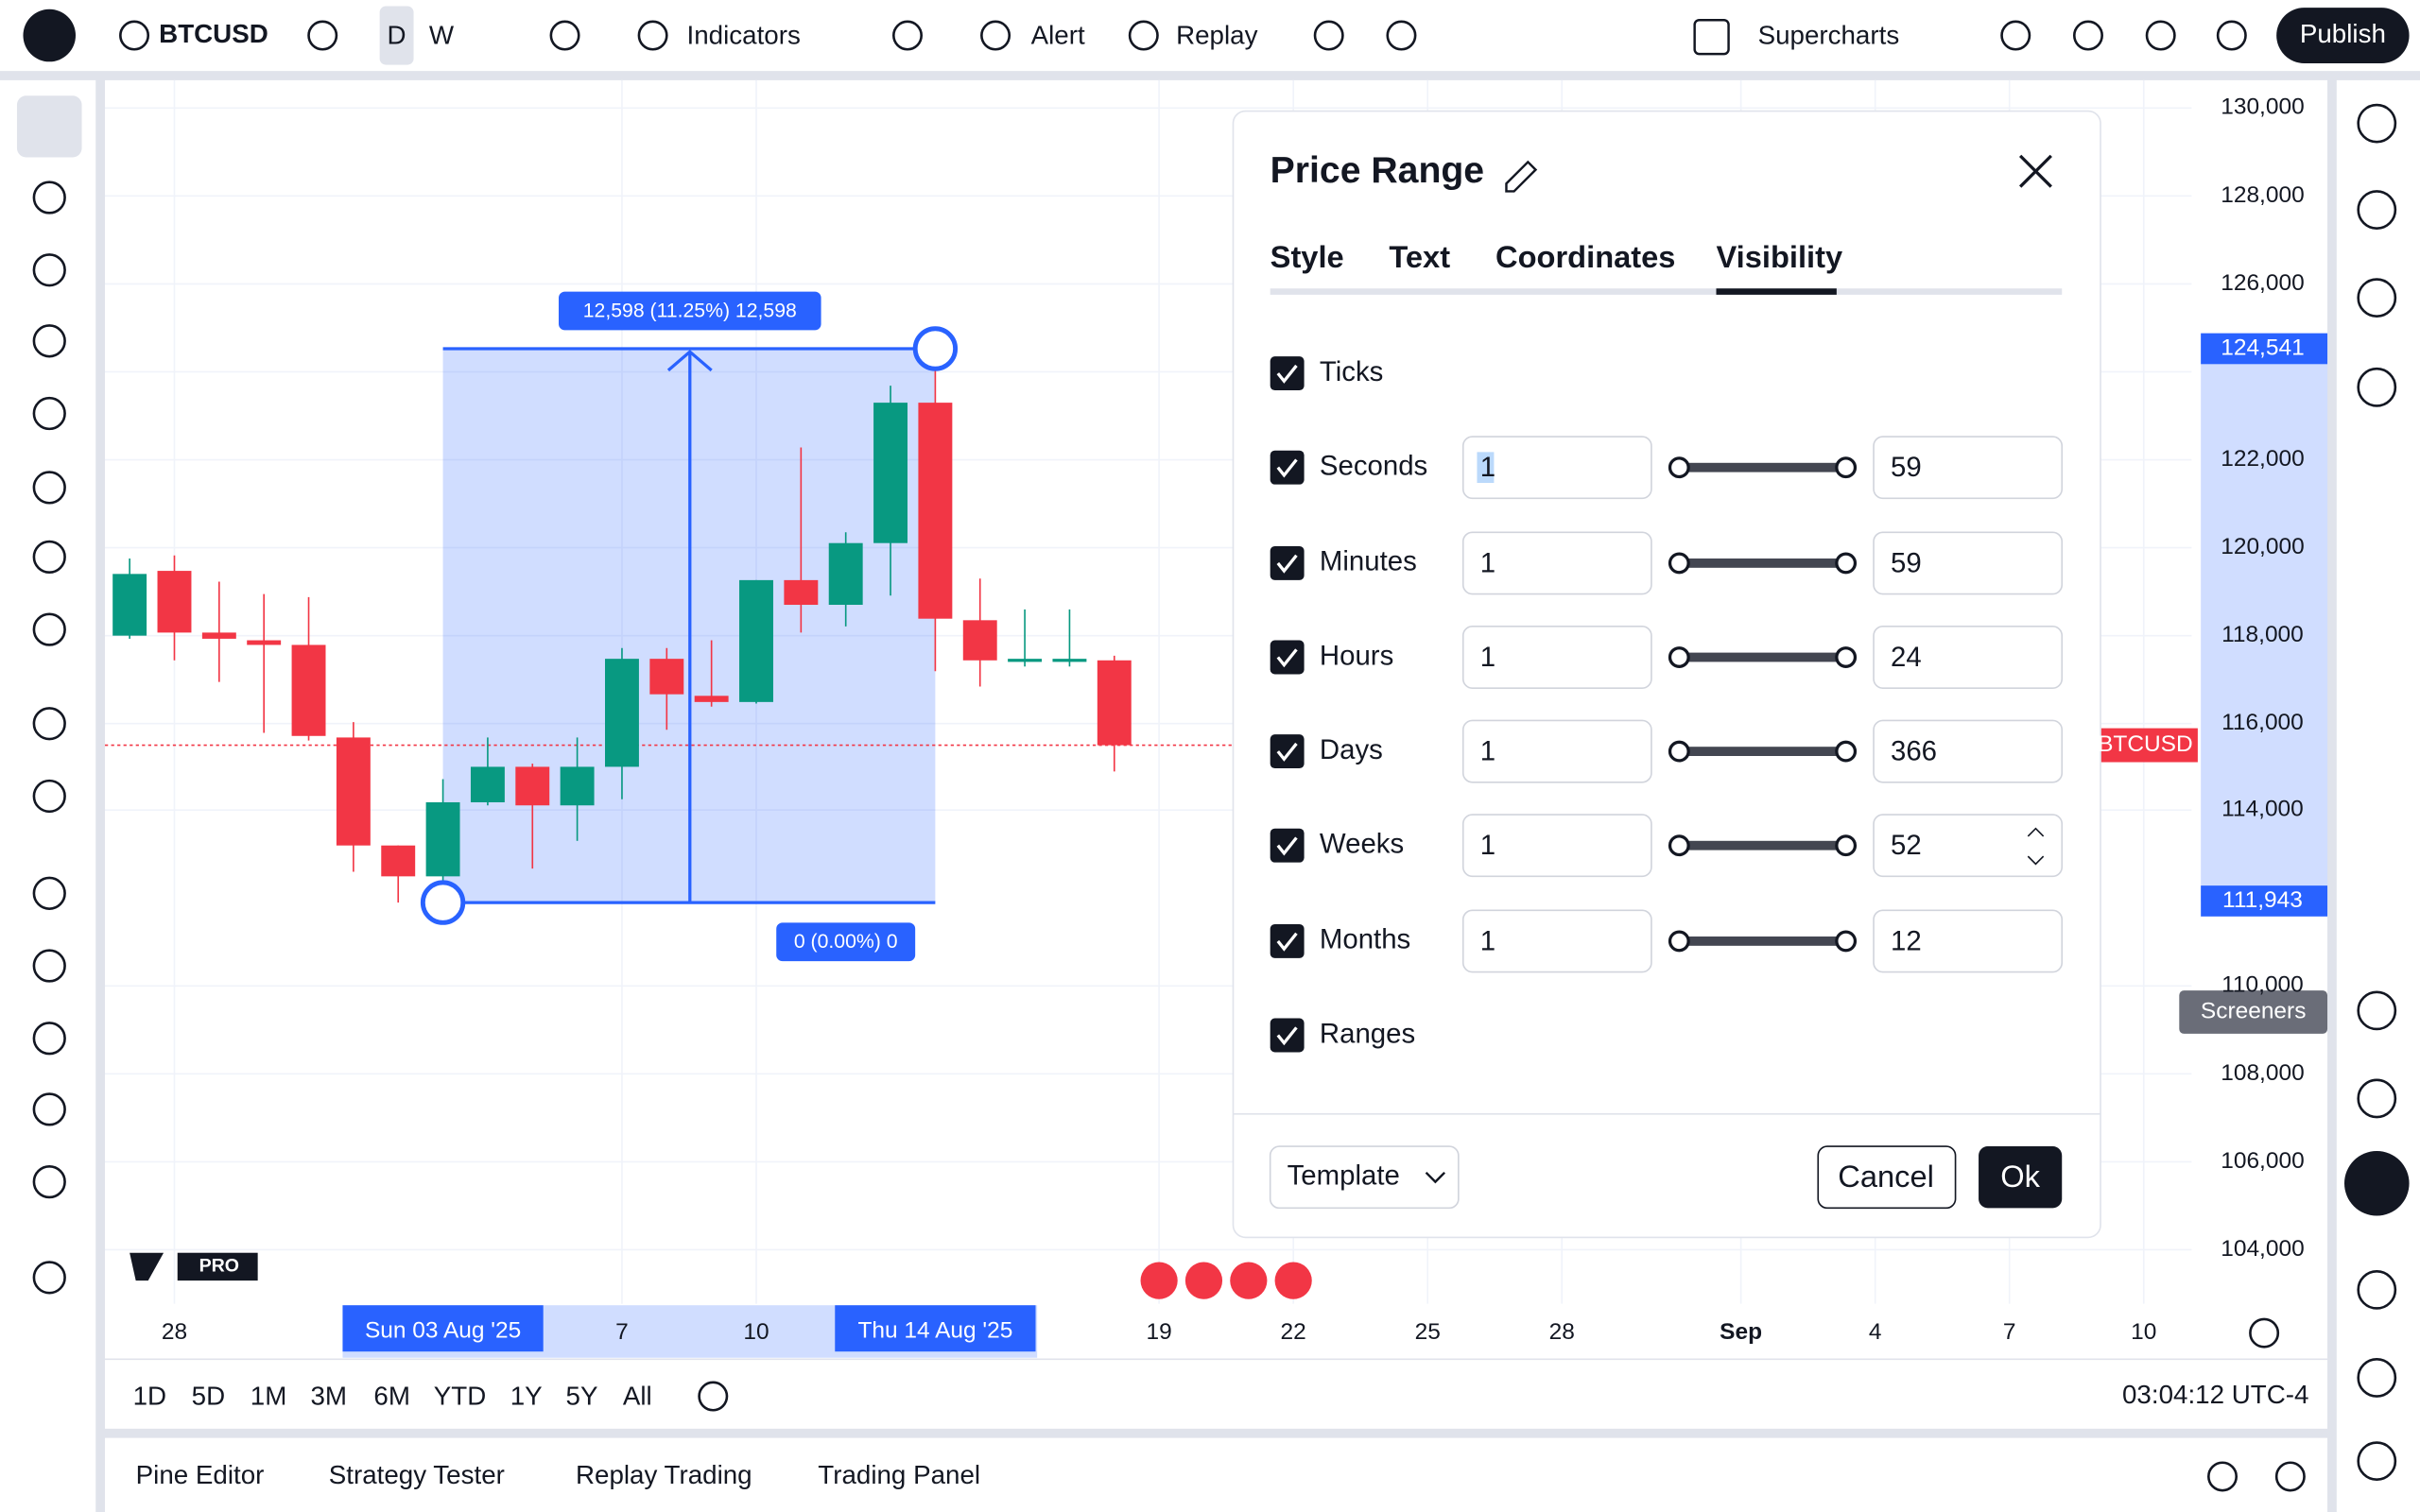 Image resolution: width=2420 pixels, height=1512 pixels. Describe the element at coordinates (664, 1474) in the screenshot. I see `bottom-tab: Replay Trading` at that location.